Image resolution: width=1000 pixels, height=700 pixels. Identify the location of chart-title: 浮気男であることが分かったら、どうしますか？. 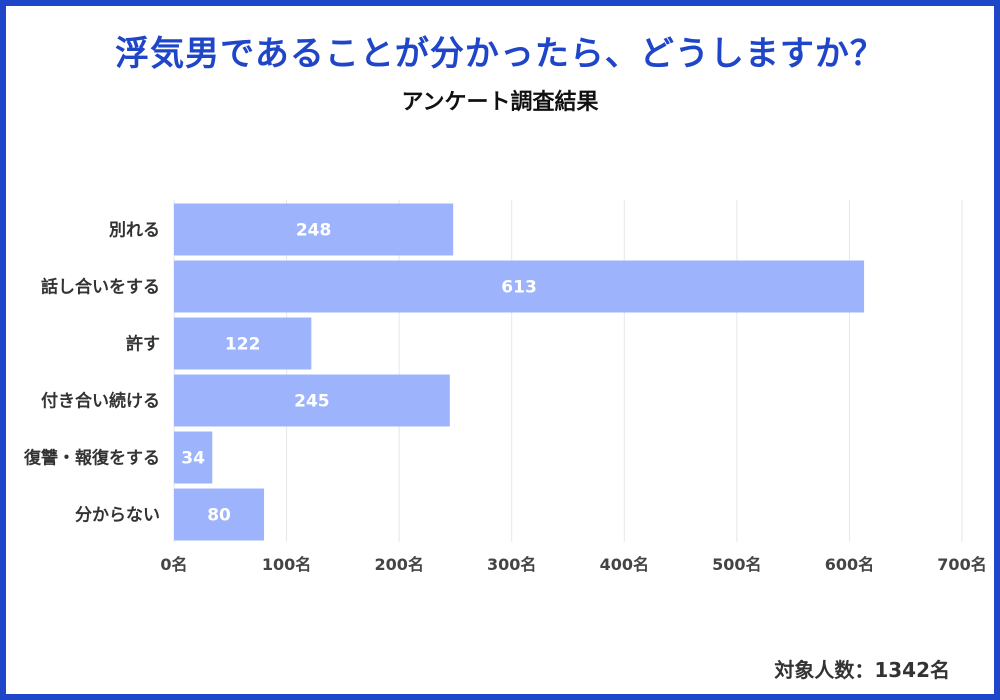
(500, 54).